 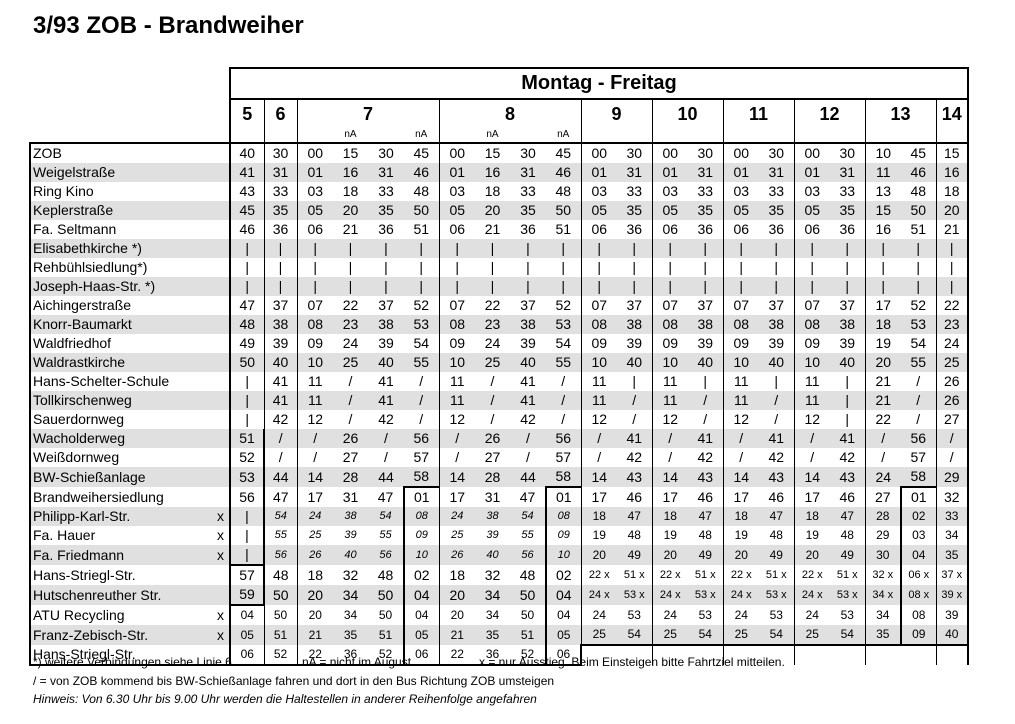 What do you see at coordinates (281, 497) in the screenshot?
I see `departure-time: 47` at bounding box center [281, 497].